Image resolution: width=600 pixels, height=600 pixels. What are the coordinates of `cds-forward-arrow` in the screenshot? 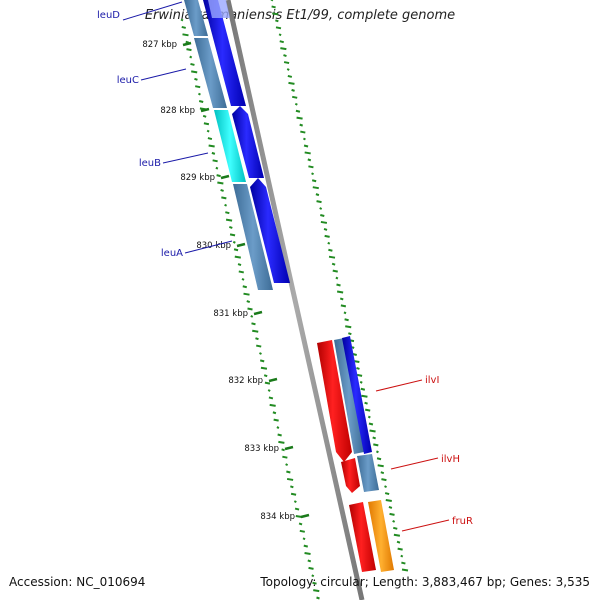 It's located at (357, 395).